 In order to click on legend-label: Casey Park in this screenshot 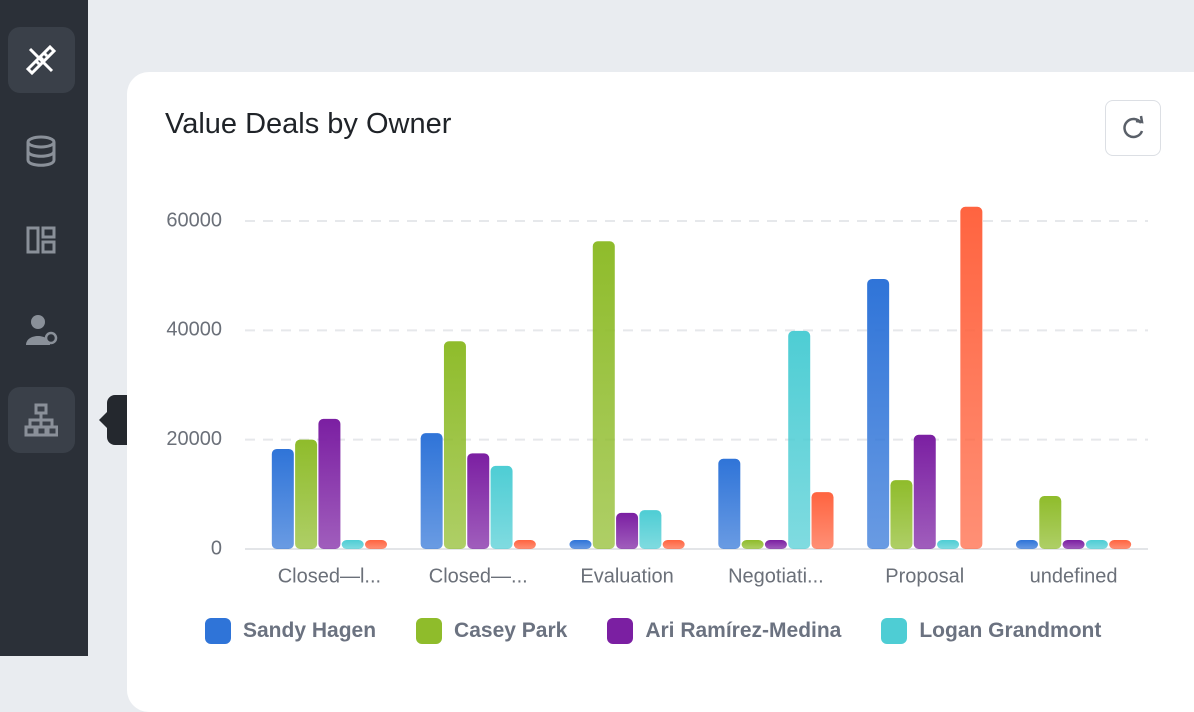, I will do `click(511, 630)`.